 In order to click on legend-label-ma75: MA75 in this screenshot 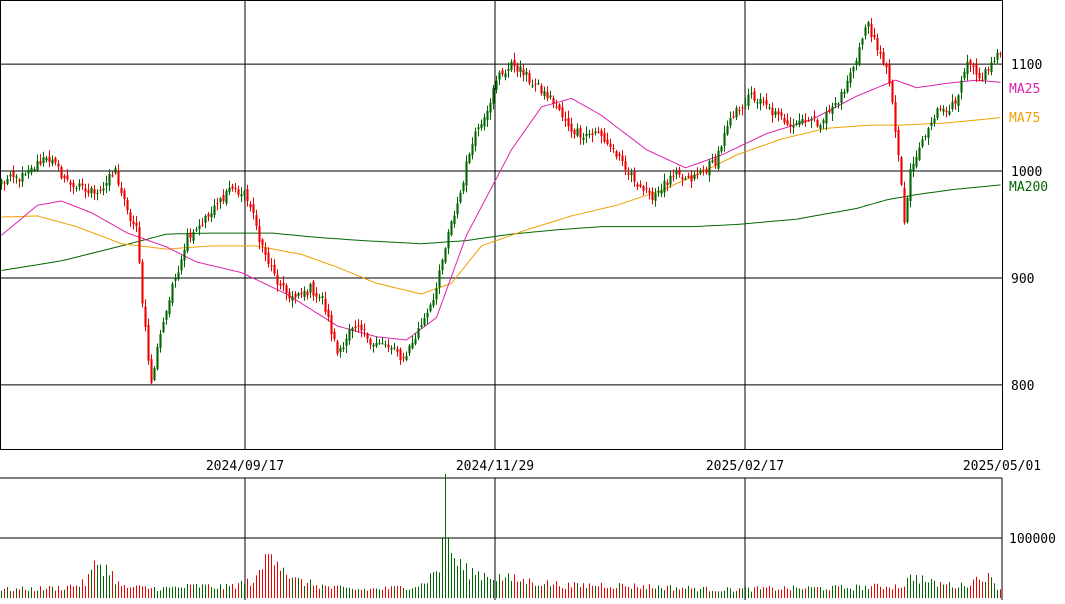, I will do `click(1024, 118)`.